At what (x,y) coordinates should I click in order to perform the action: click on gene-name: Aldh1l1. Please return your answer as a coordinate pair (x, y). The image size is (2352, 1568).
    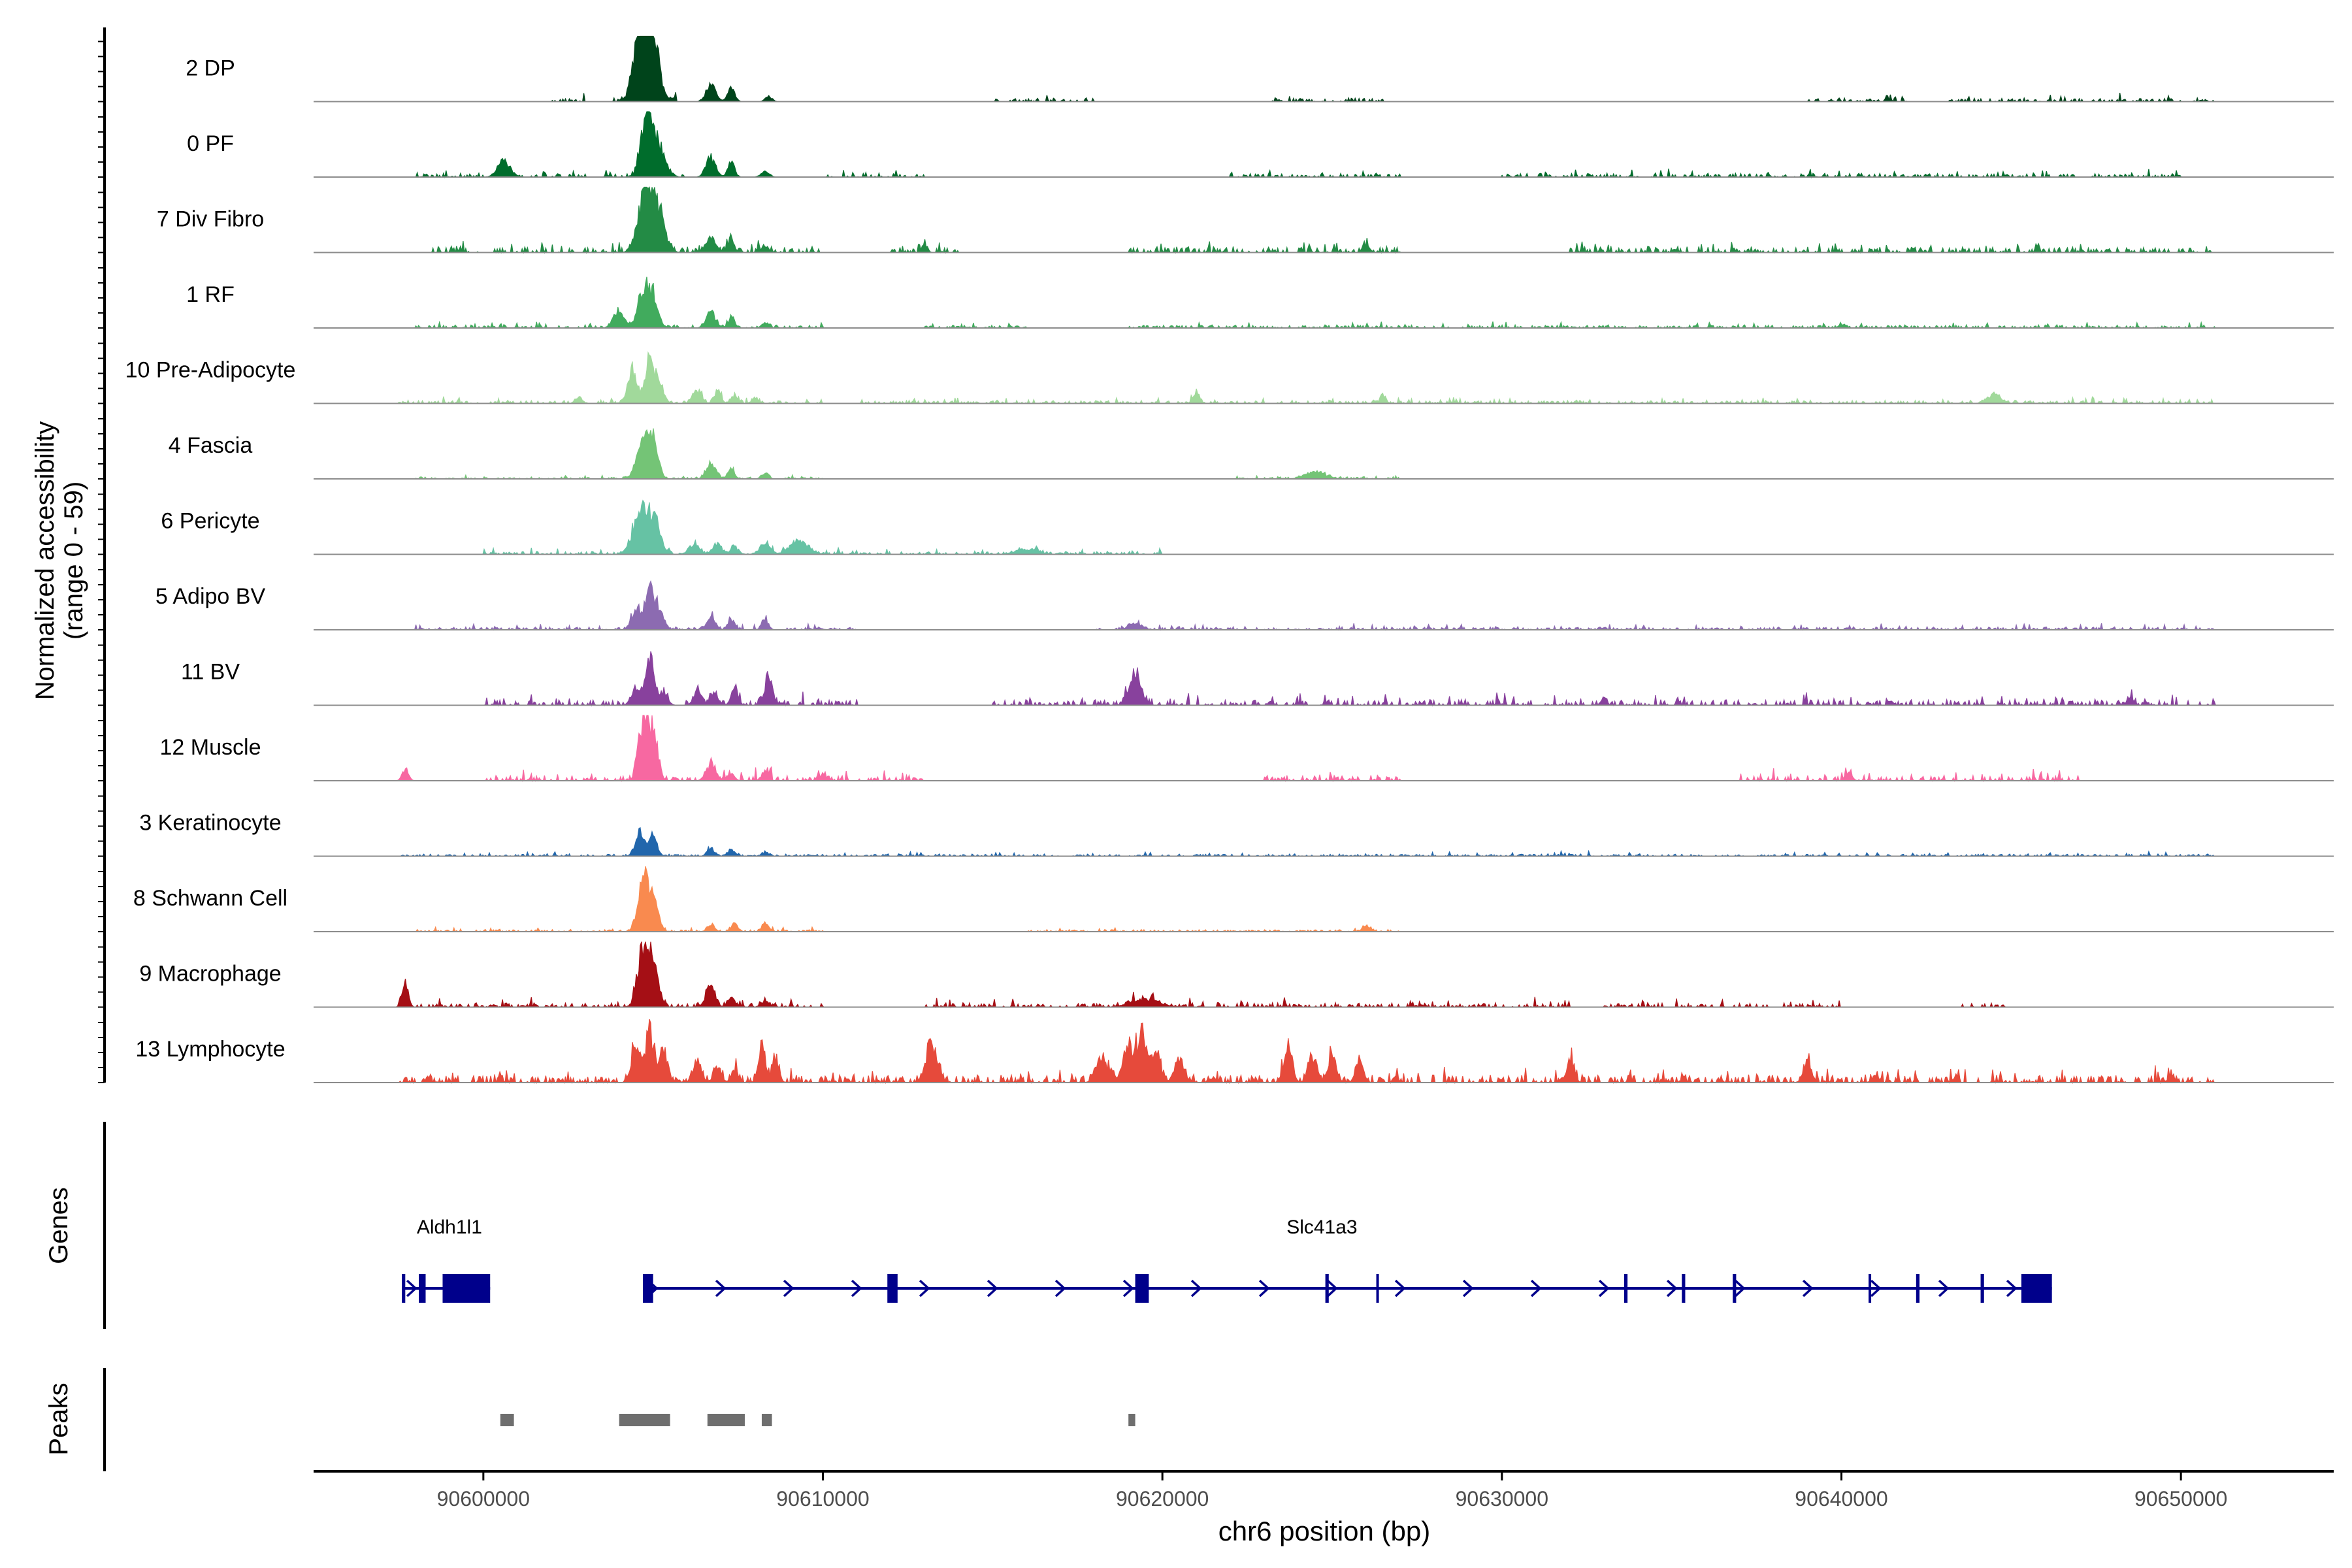
    Looking at the image, I should click on (449, 1227).